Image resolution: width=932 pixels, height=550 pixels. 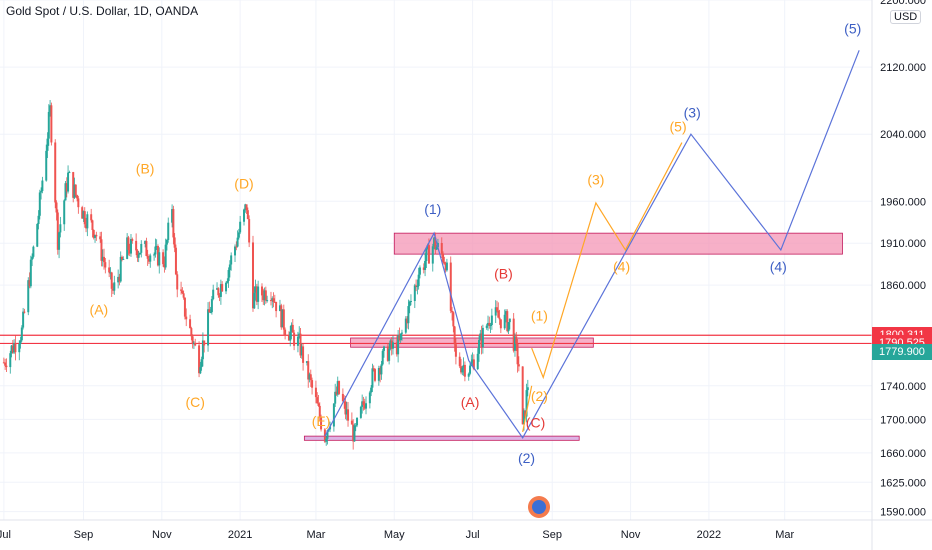 I want to click on y-tick-label: 1625.000, so click(x=903, y=483).